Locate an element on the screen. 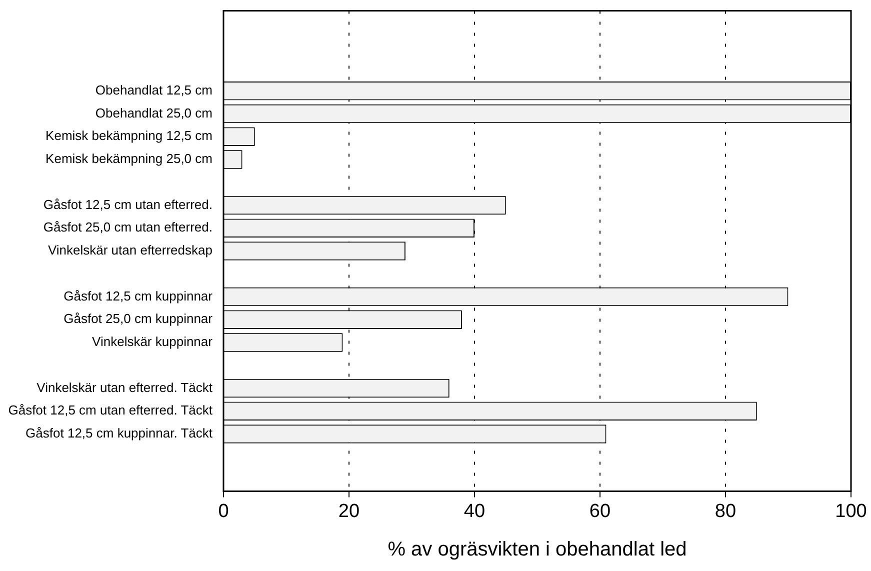 This screenshot has height=571, width=871. y-tick-label: Gåsfot 12,5 cm utan efterred. is located at coordinates (127, 204).